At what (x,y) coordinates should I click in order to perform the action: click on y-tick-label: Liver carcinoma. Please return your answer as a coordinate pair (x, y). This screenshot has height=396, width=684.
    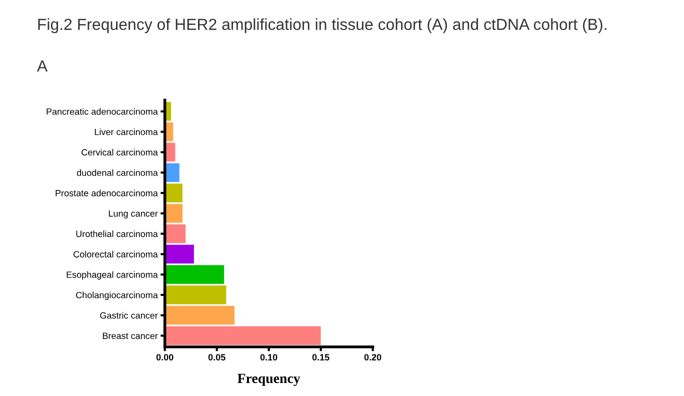
    Looking at the image, I should click on (126, 132).